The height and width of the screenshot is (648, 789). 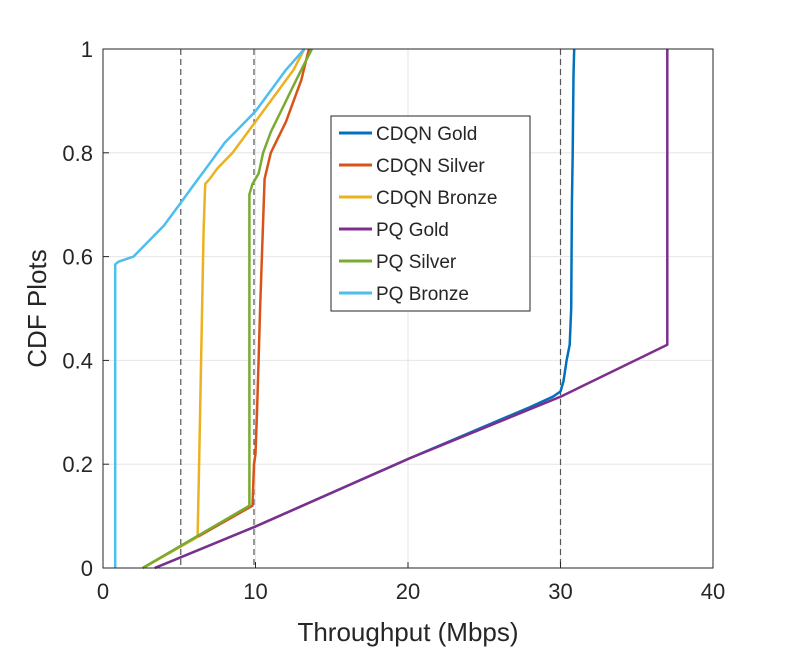 I want to click on legend-label: PQ Bronze, so click(x=422, y=294).